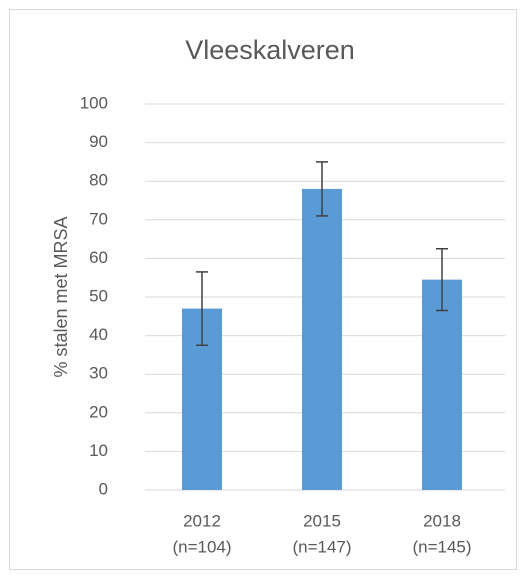 The height and width of the screenshot is (578, 525). I want to click on y-tick-label: 90, so click(98, 141).